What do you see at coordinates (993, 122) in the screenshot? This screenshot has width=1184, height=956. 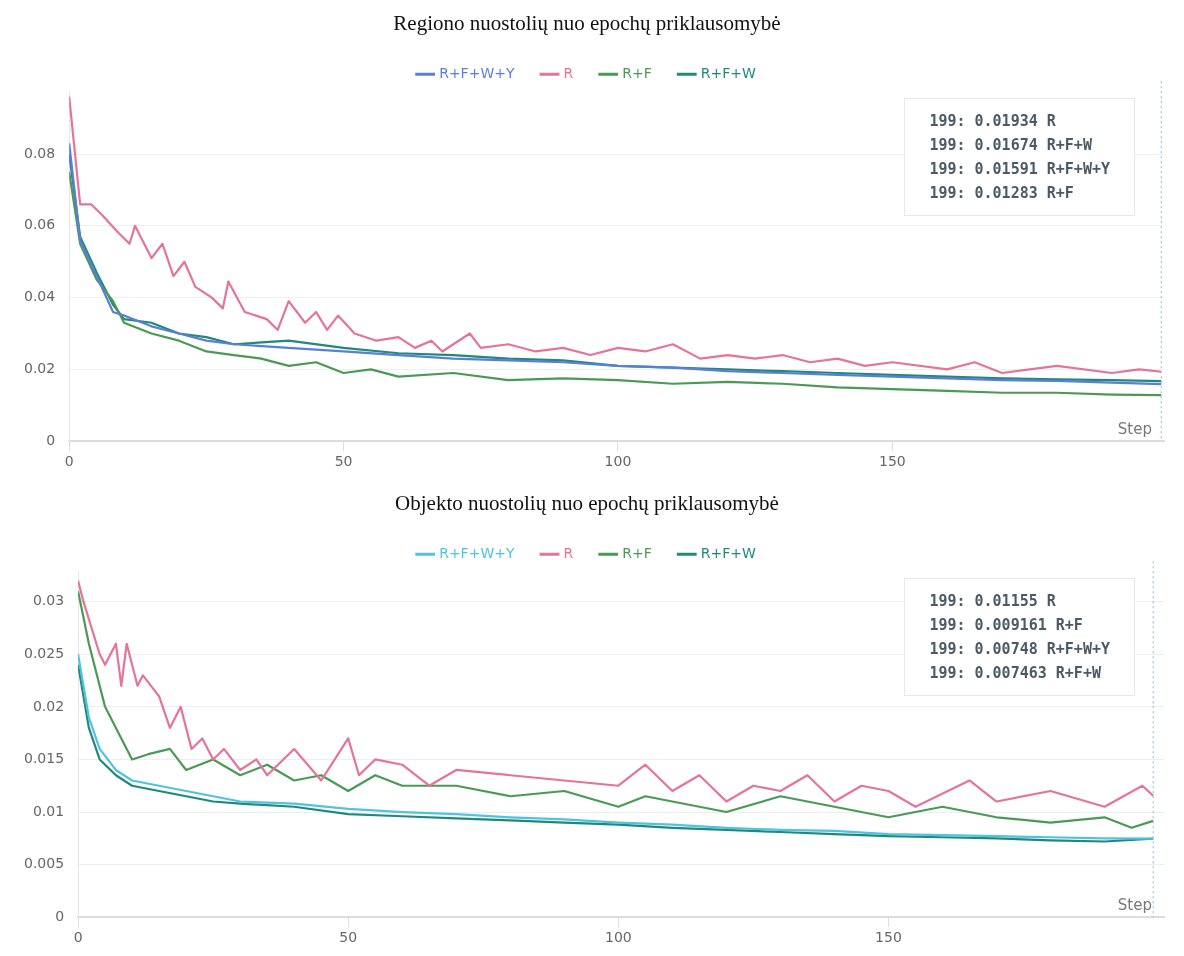 I see `annotation: 199: 0.01934 R` at bounding box center [993, 122].